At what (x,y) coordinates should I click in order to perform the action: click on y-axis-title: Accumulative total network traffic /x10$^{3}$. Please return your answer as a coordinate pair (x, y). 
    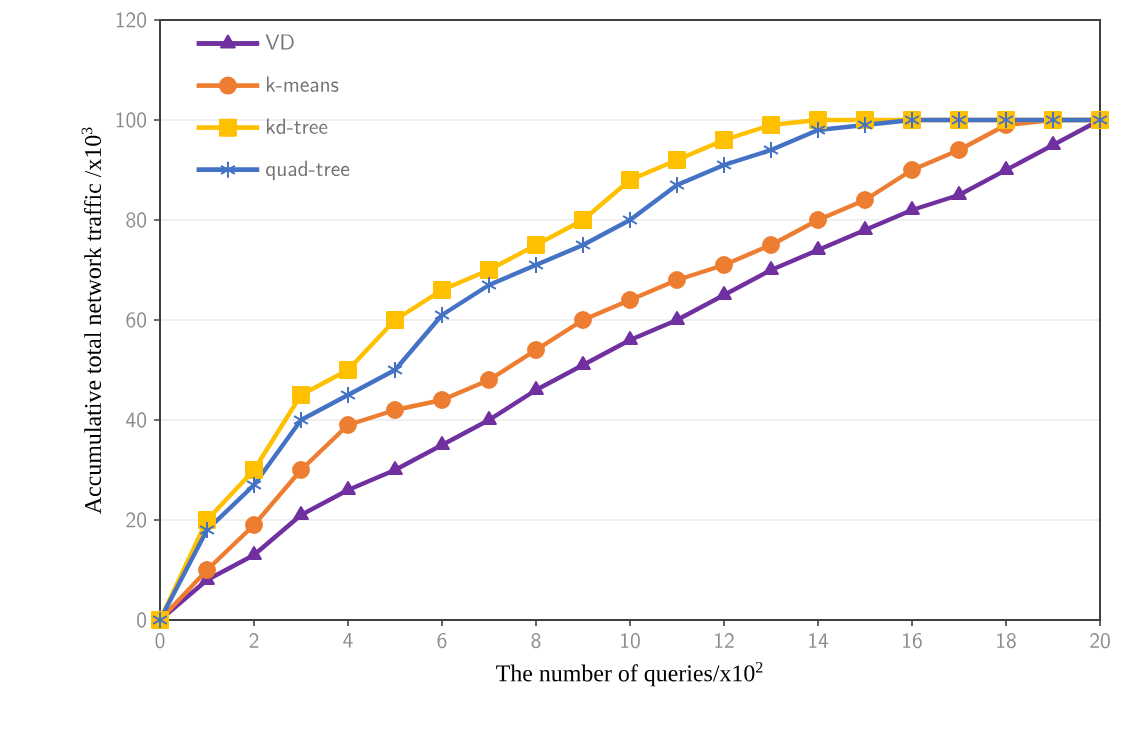
    Looking at the image, I should click on (91, 320).